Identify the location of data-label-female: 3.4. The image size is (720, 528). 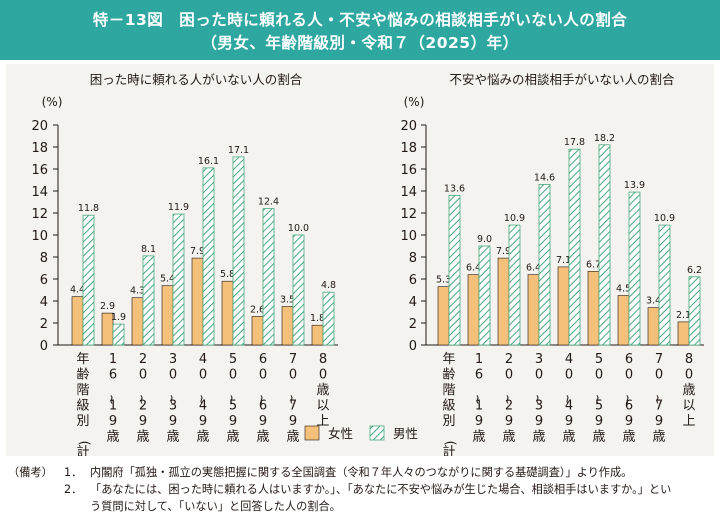
(653, 301).